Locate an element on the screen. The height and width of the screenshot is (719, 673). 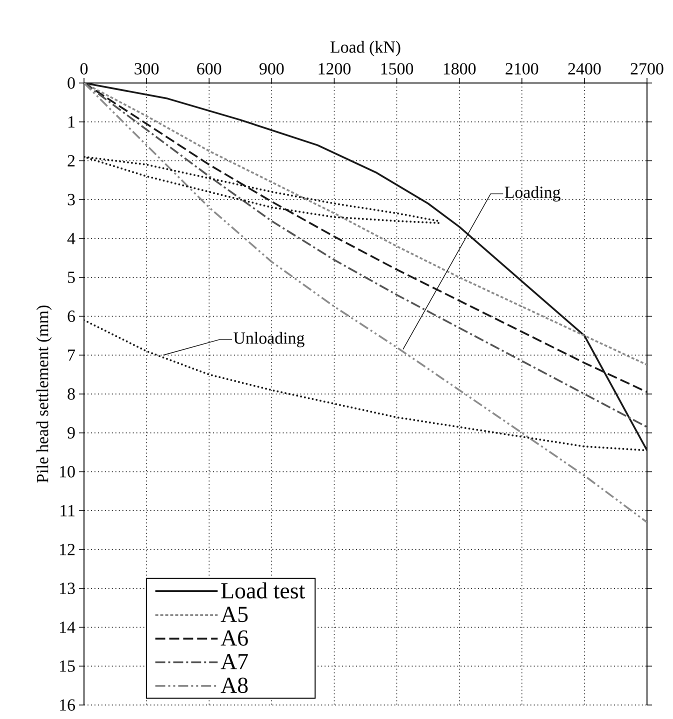
legend-label: Load test is located at coordinates (263, 590).